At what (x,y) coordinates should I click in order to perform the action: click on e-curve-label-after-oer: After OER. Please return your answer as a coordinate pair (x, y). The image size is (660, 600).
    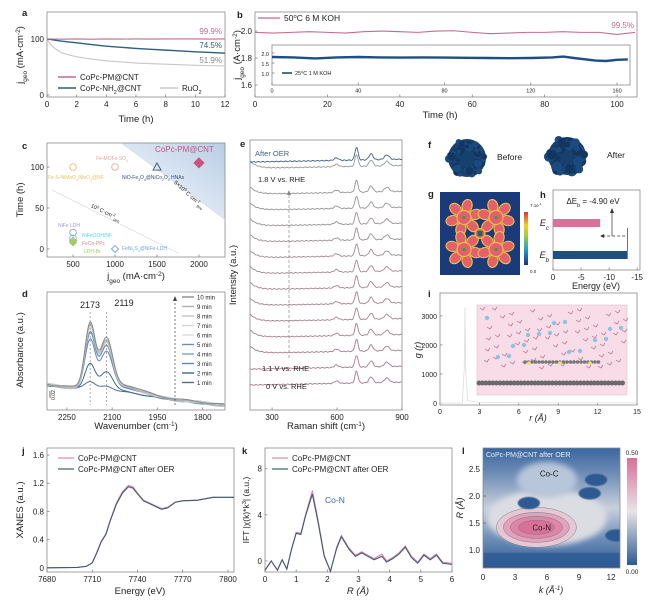
    Looking at the image, I should click on (272, 153).